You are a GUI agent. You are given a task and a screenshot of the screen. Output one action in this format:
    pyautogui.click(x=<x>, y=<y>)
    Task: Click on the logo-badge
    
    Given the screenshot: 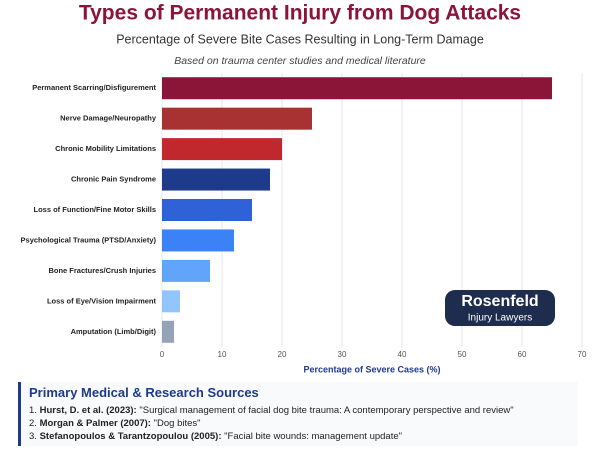 What is the action you would take?
    pyautogui.click(x=500, y=308)
    